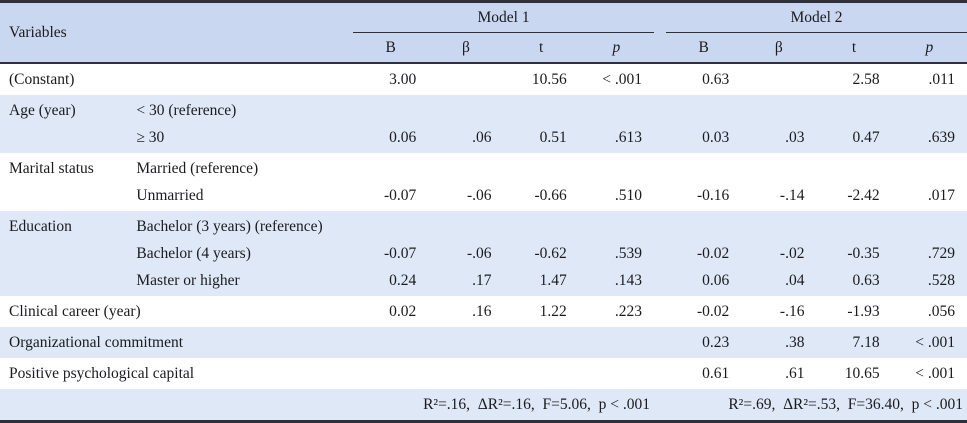 The height and width of the screenshot is (423, 967). I want to click on model1-t-cell: 10.56, so click(541, 79).